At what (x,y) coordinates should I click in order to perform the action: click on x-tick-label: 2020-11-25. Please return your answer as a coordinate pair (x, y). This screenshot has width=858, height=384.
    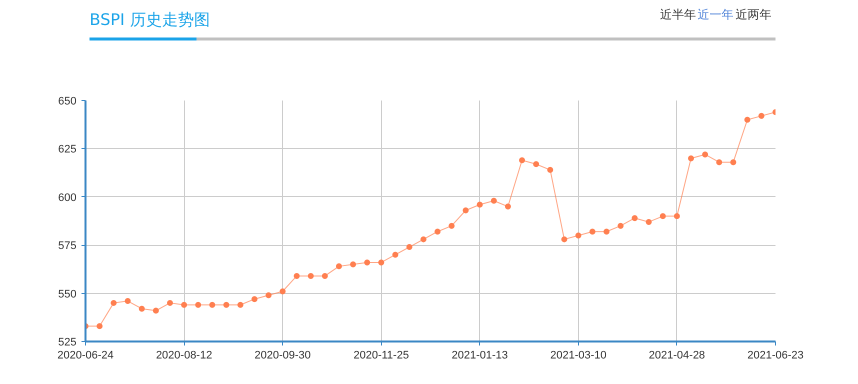
    Looking at the image, I should click on (381, 356).